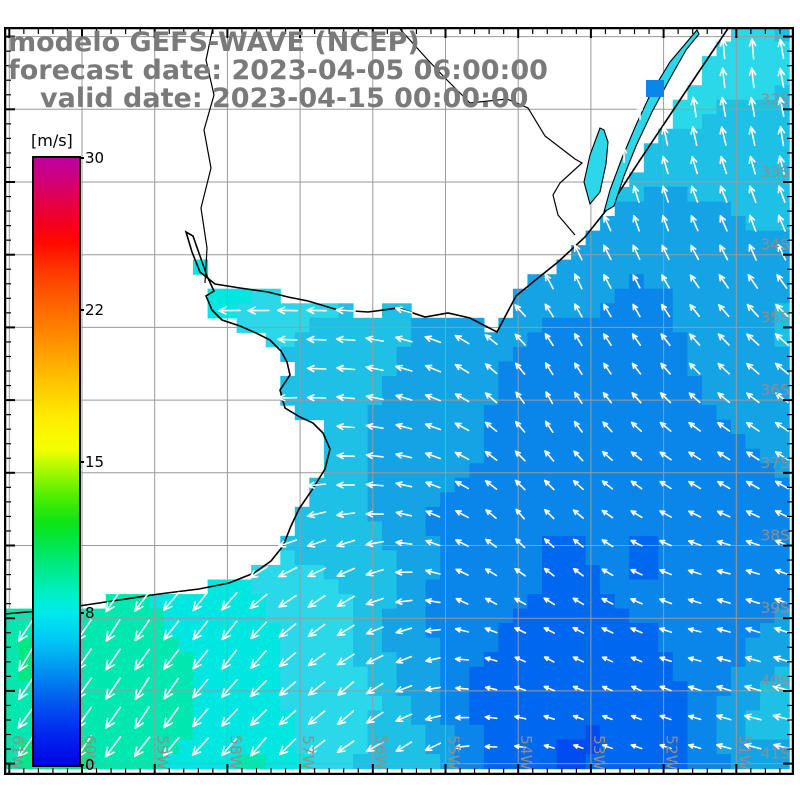  I want to click on lon-label: 53W, so click(599, 752).